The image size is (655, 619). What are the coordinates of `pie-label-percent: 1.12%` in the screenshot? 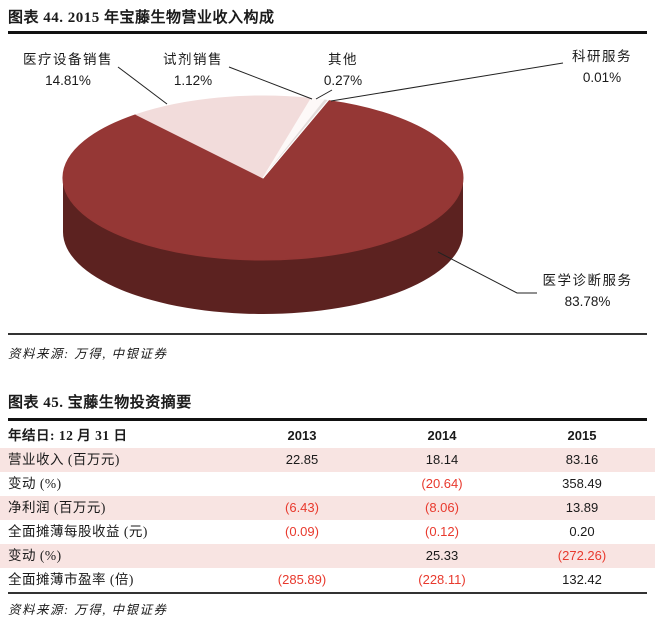 It's located at (193, 80).